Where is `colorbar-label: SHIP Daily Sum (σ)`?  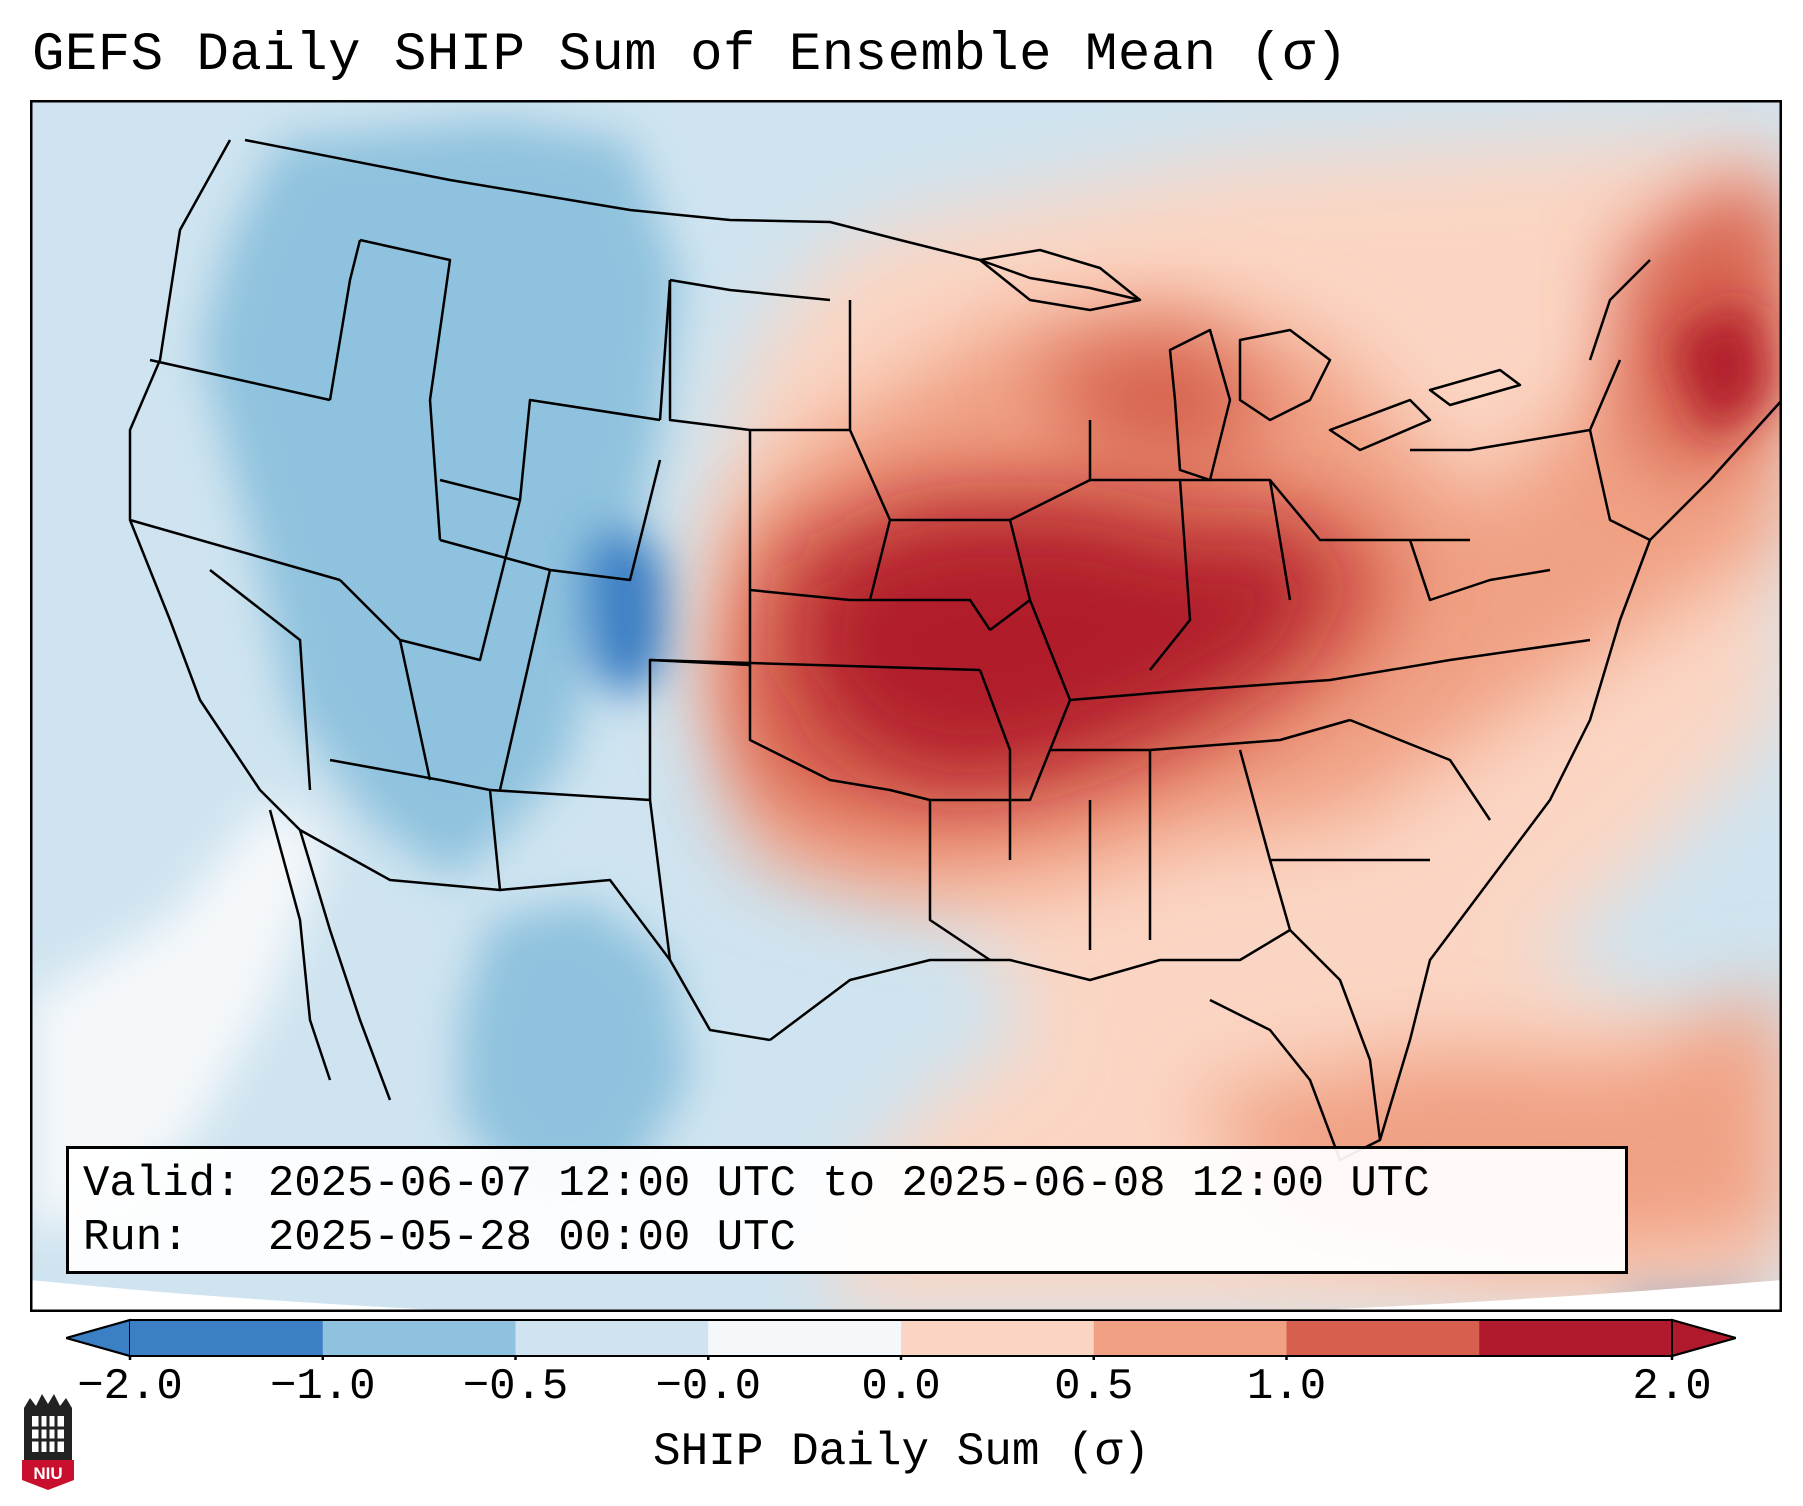 colorbar-label: SHIP Daily Sum (σ) is located at coordinates (901, 1452).